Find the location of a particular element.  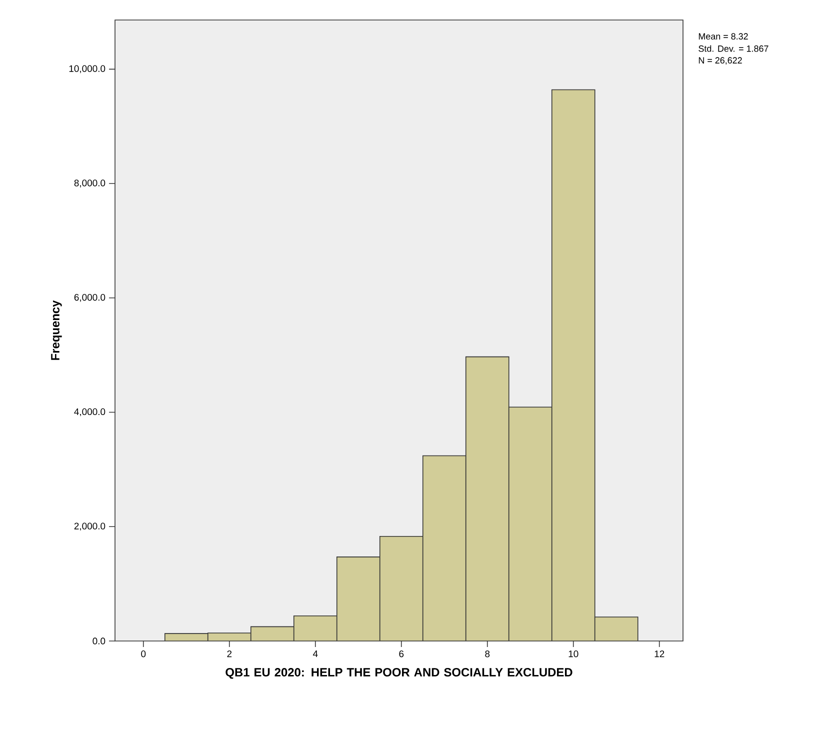

y-tick-label: 0.0 is located at coordinates (99, 641).